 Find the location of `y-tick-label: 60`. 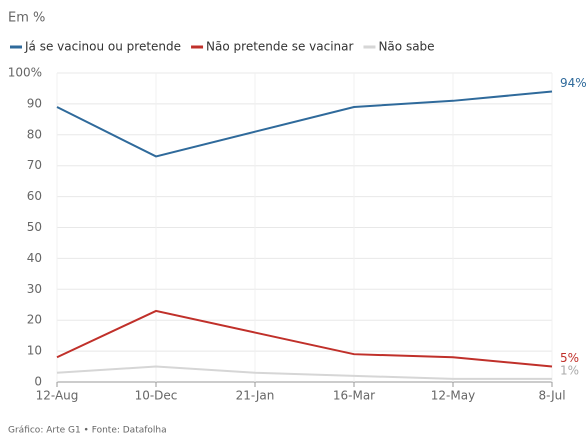

y-tick-label: 60 is located at coordinates (34, 196).